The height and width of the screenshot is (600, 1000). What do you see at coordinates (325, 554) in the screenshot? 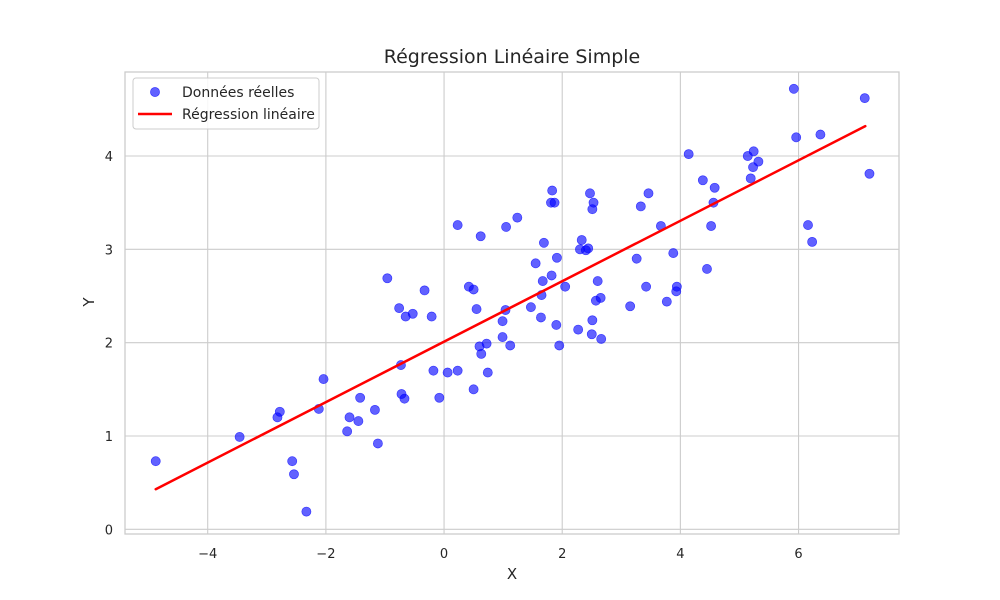
I see `x-tick-label: −2` at bounding box center [325, 554].